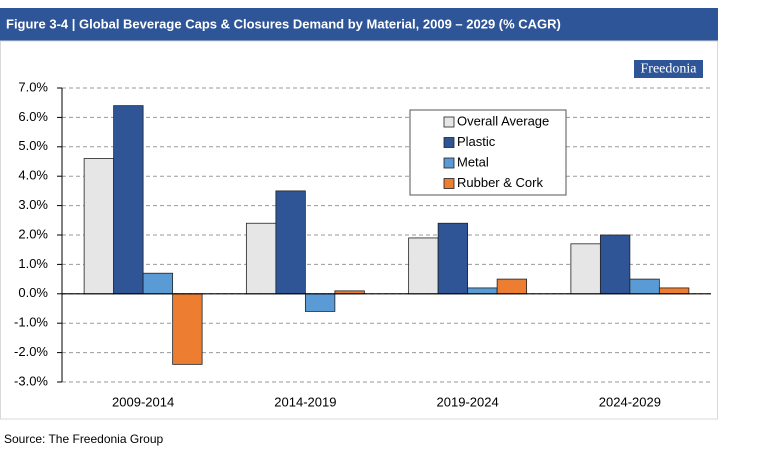 This screenshot has width=764, height=453. I want to click on y-tick-label: 7.0%, so click(33, 86).